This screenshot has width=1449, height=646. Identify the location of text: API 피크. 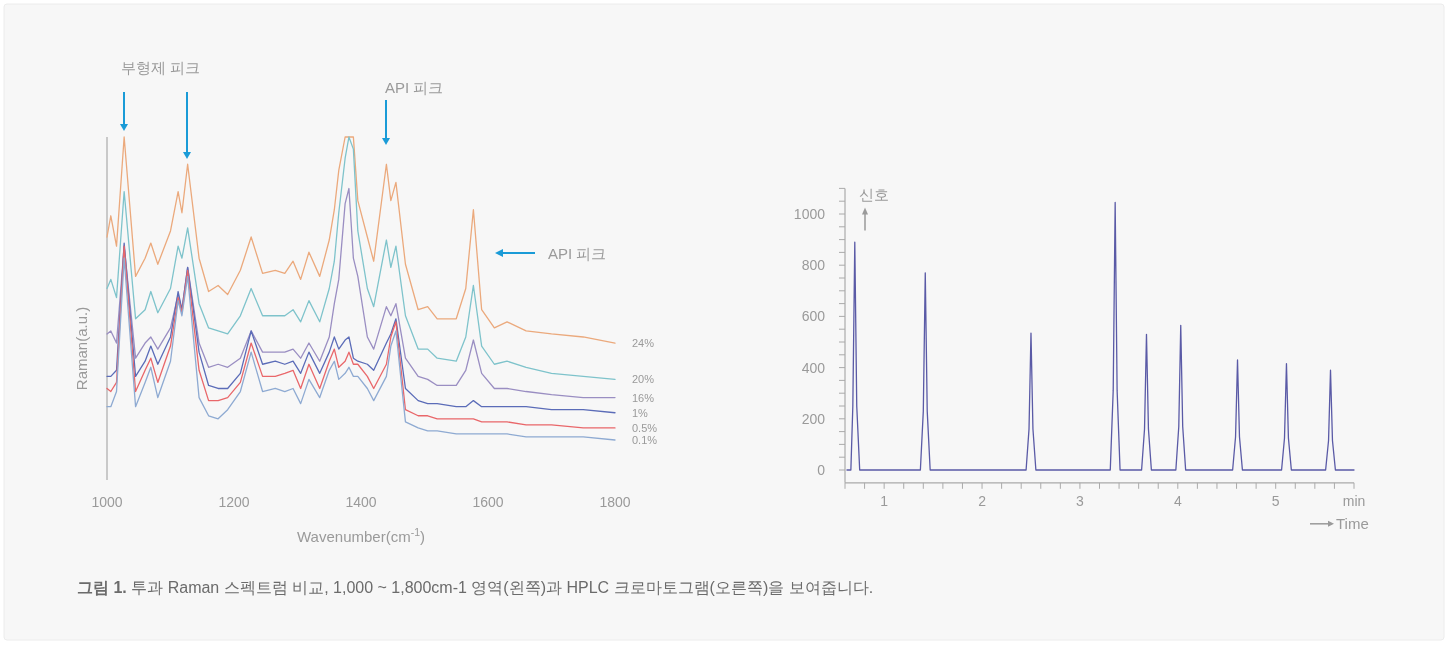
(414, 87).